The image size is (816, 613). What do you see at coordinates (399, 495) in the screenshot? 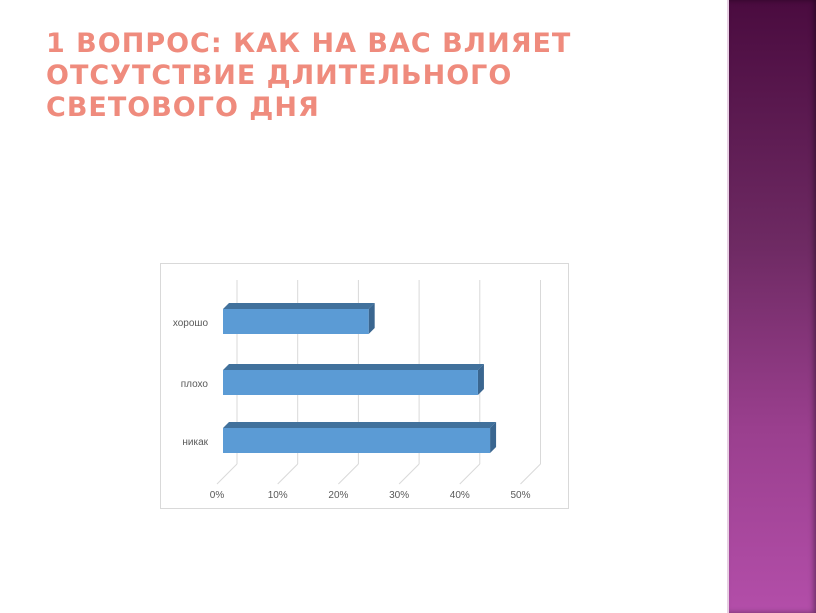
I see `x-tick-label: 30%` at bounding box center [399, 495].